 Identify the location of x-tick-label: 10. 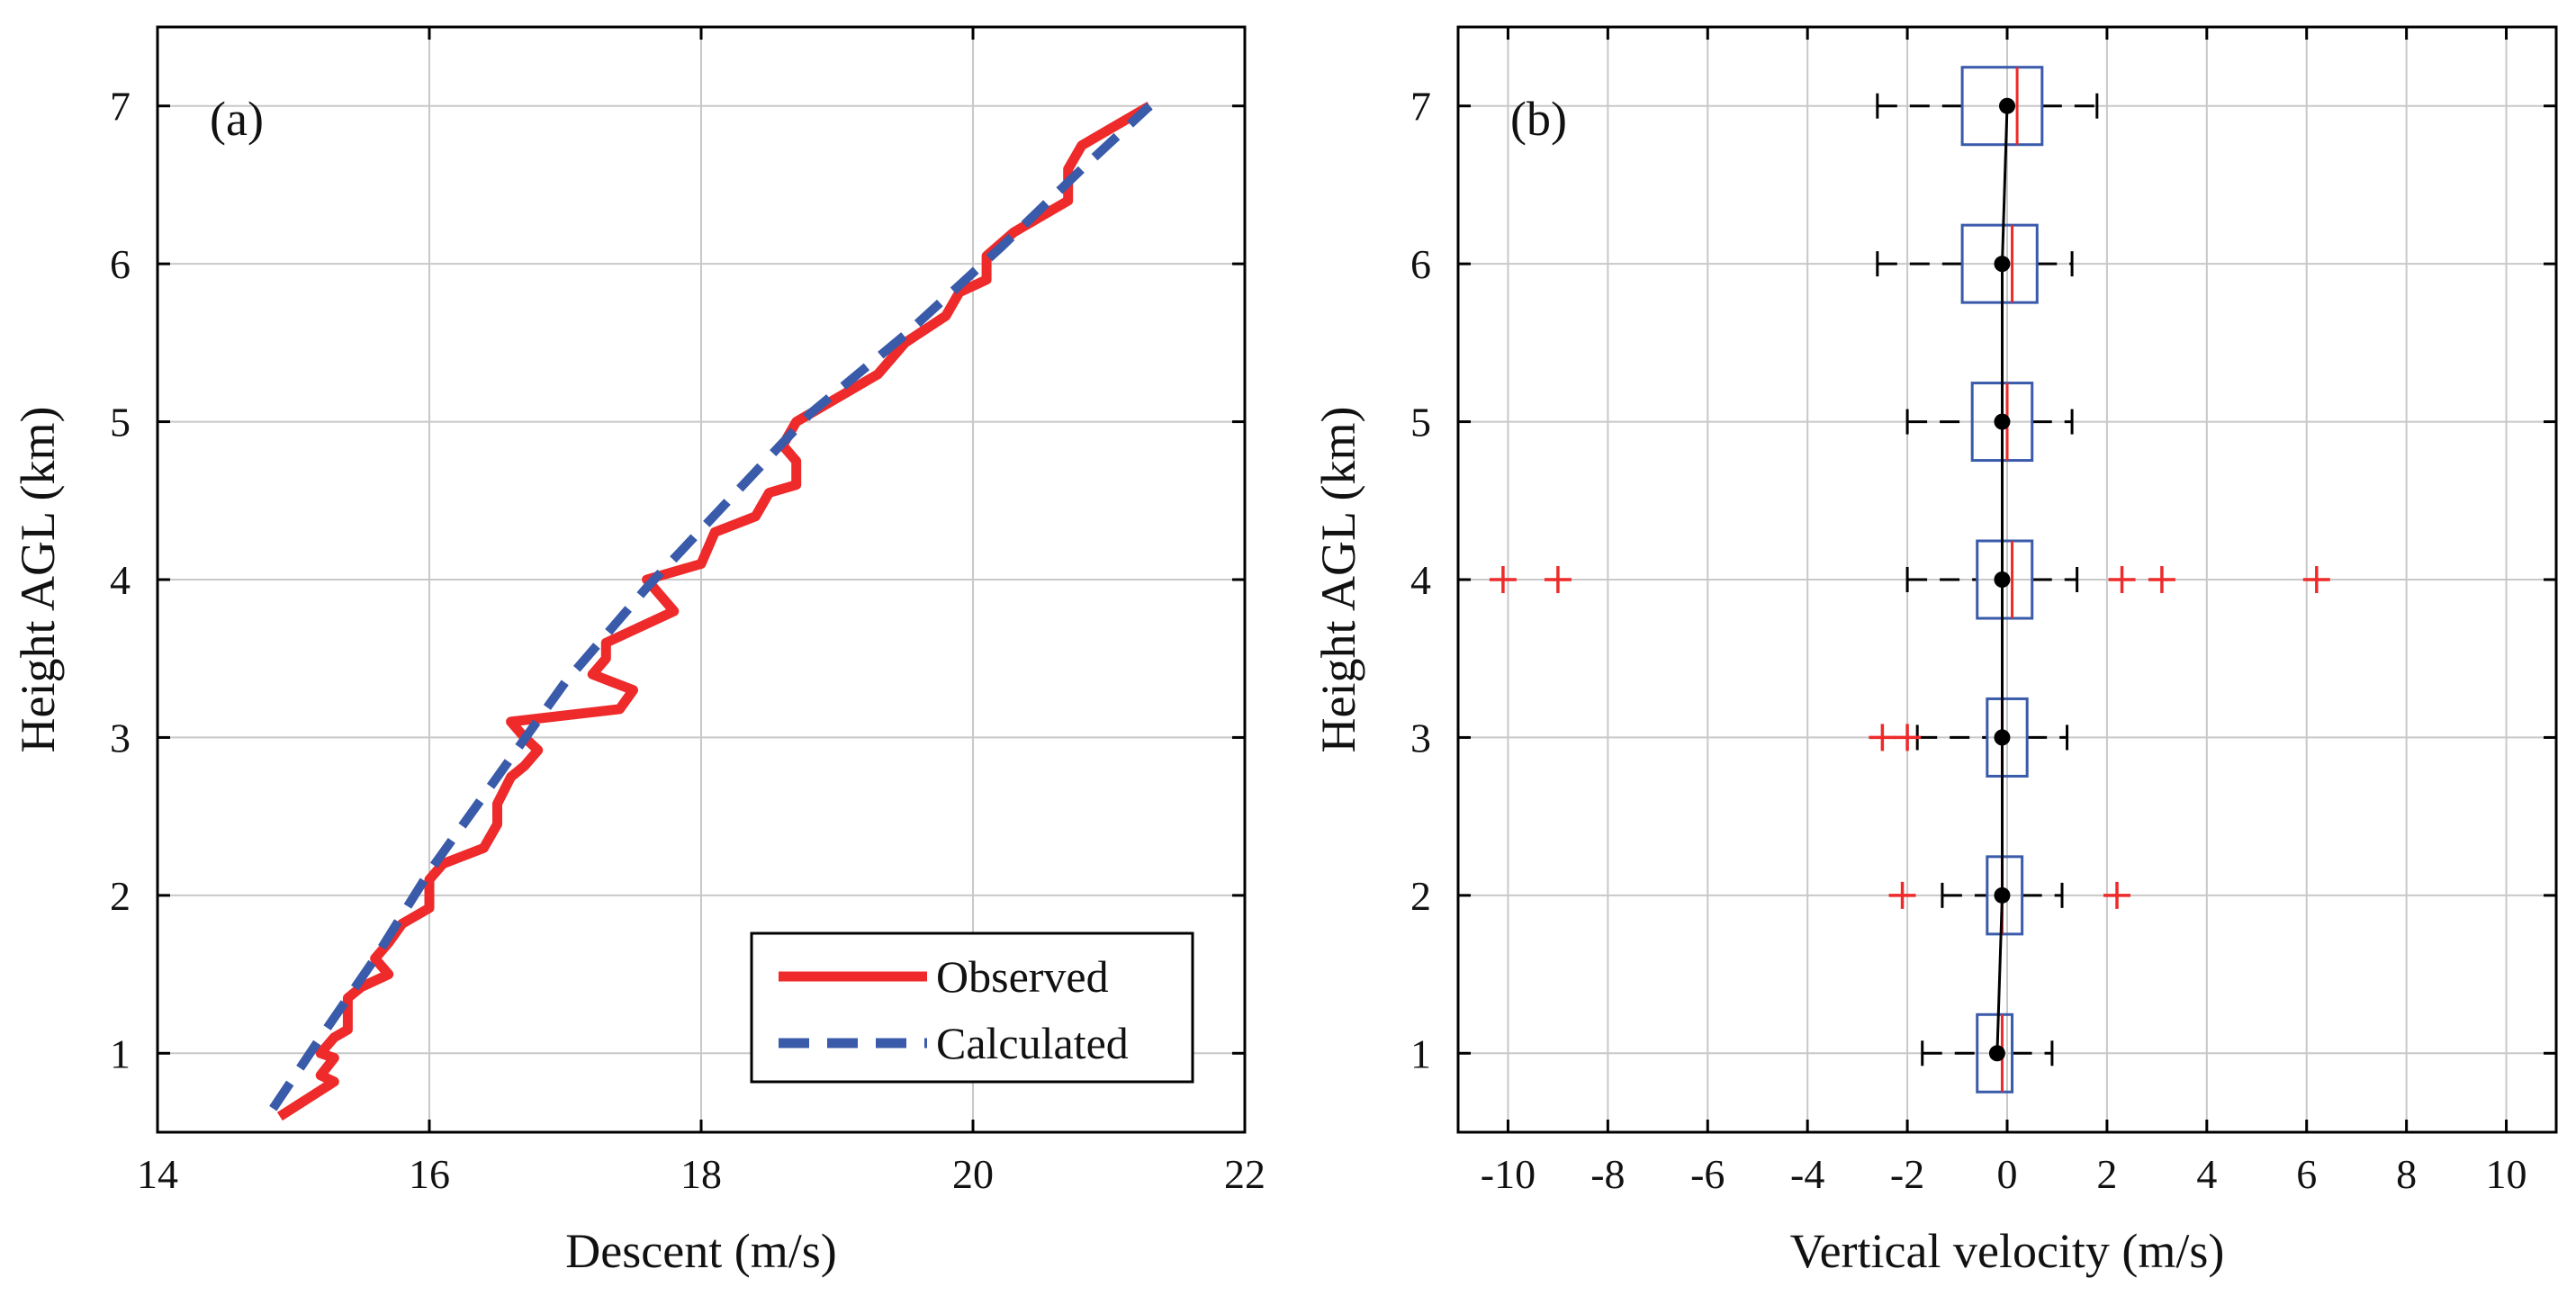
(2506, 1174).